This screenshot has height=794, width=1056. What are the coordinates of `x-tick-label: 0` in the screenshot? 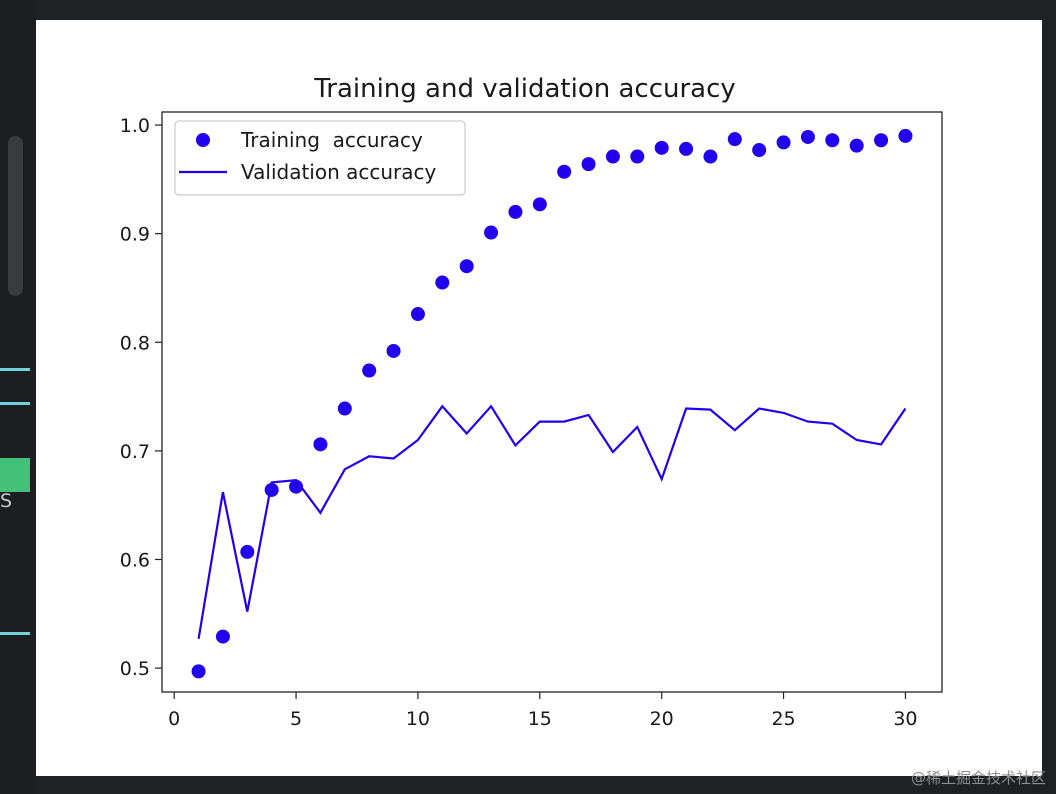 It's located at (174, 719).